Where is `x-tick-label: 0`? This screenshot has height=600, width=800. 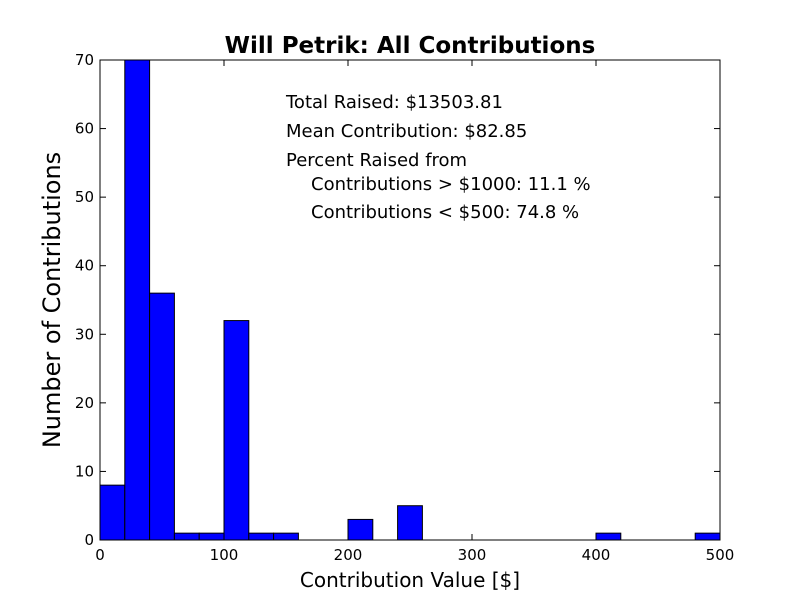 x-tick-label: 0 is located at coordinates (100, 555).